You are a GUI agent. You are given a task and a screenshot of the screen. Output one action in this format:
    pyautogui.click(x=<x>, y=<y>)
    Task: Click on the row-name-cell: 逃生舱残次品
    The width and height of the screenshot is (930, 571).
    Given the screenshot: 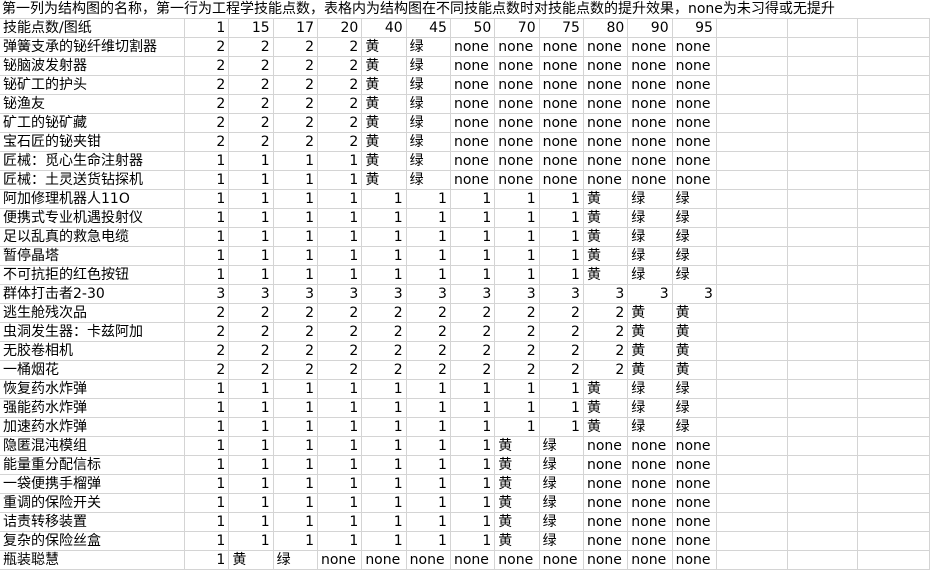 What is the action you would take?
    pyautogui.click(x=92, y=313)
    